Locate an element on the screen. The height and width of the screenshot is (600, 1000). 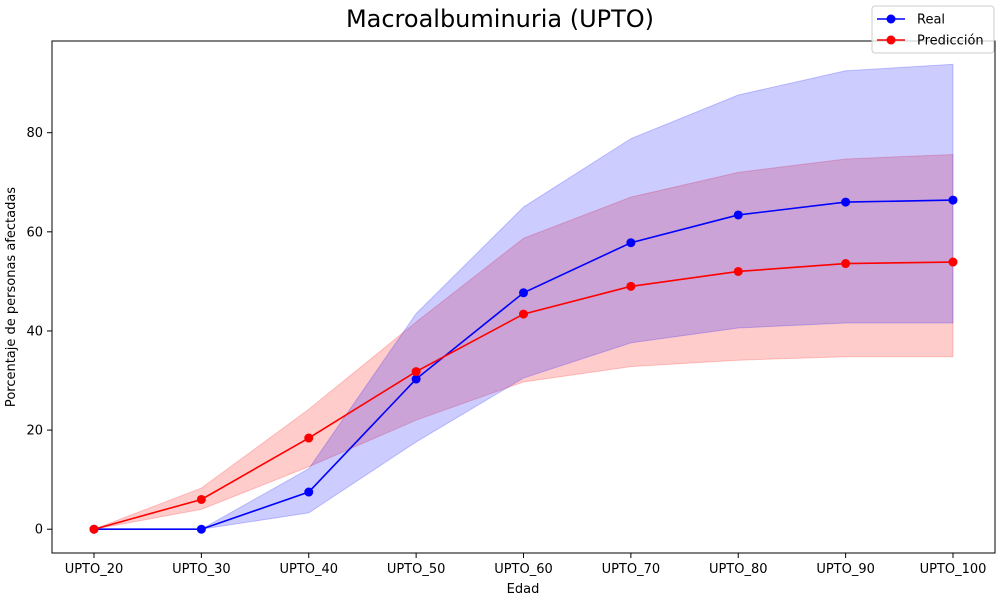
point-predicción-upto_70 is located at coordinates (631, 286).